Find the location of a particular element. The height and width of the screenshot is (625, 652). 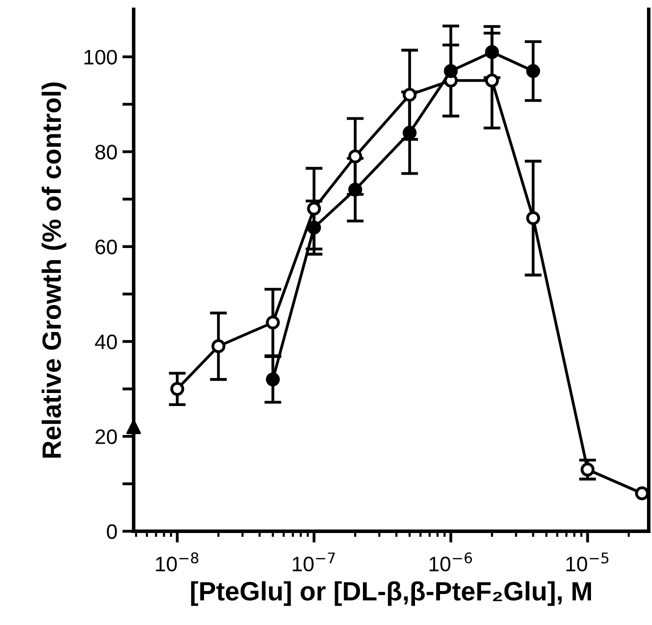

x-tick-label: 10$^{−6}$ is located at coordinates (451, 562).